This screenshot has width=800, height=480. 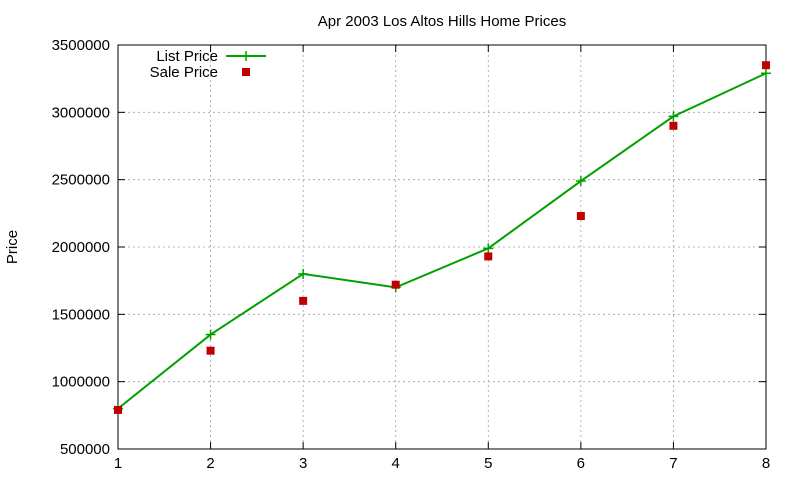 I want to click on y-tick-label: 3500000, so click(x=81, y=45).